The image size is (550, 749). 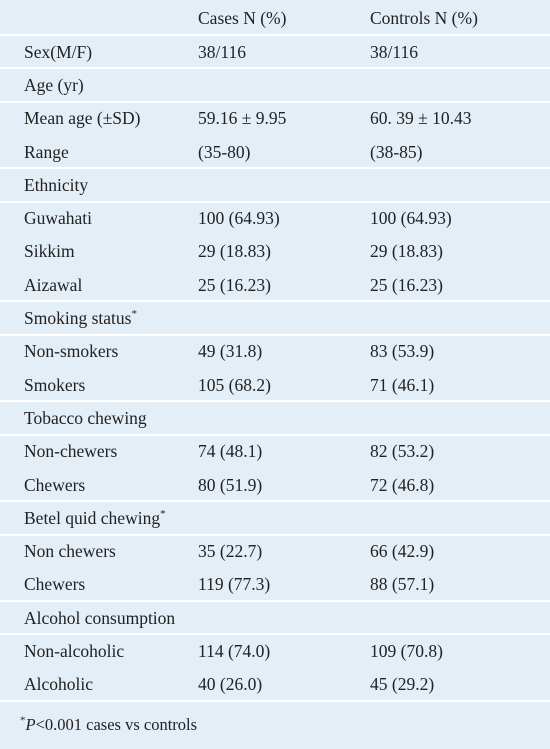 What do you see at coordinates (396, 151) in the screenshot?
I see `cell-value: (38-85)` at bounding box center [396, 151].